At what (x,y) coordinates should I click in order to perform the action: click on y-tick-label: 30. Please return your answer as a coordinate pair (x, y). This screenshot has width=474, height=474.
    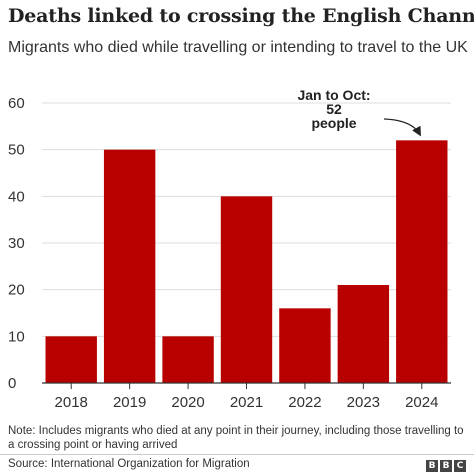
    Looking at the image, I should click on (16, 243).